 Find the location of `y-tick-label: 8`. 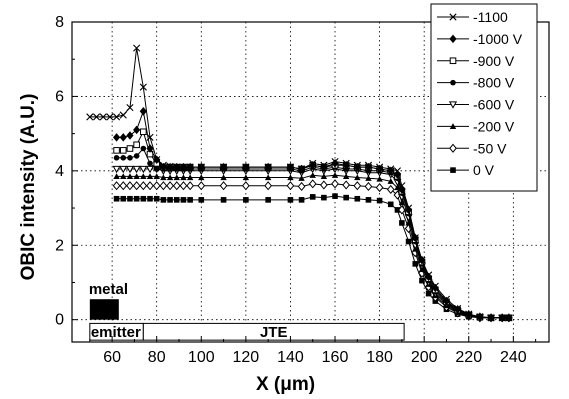

y-tick-label: 8 is located at coordinates (59, 22).